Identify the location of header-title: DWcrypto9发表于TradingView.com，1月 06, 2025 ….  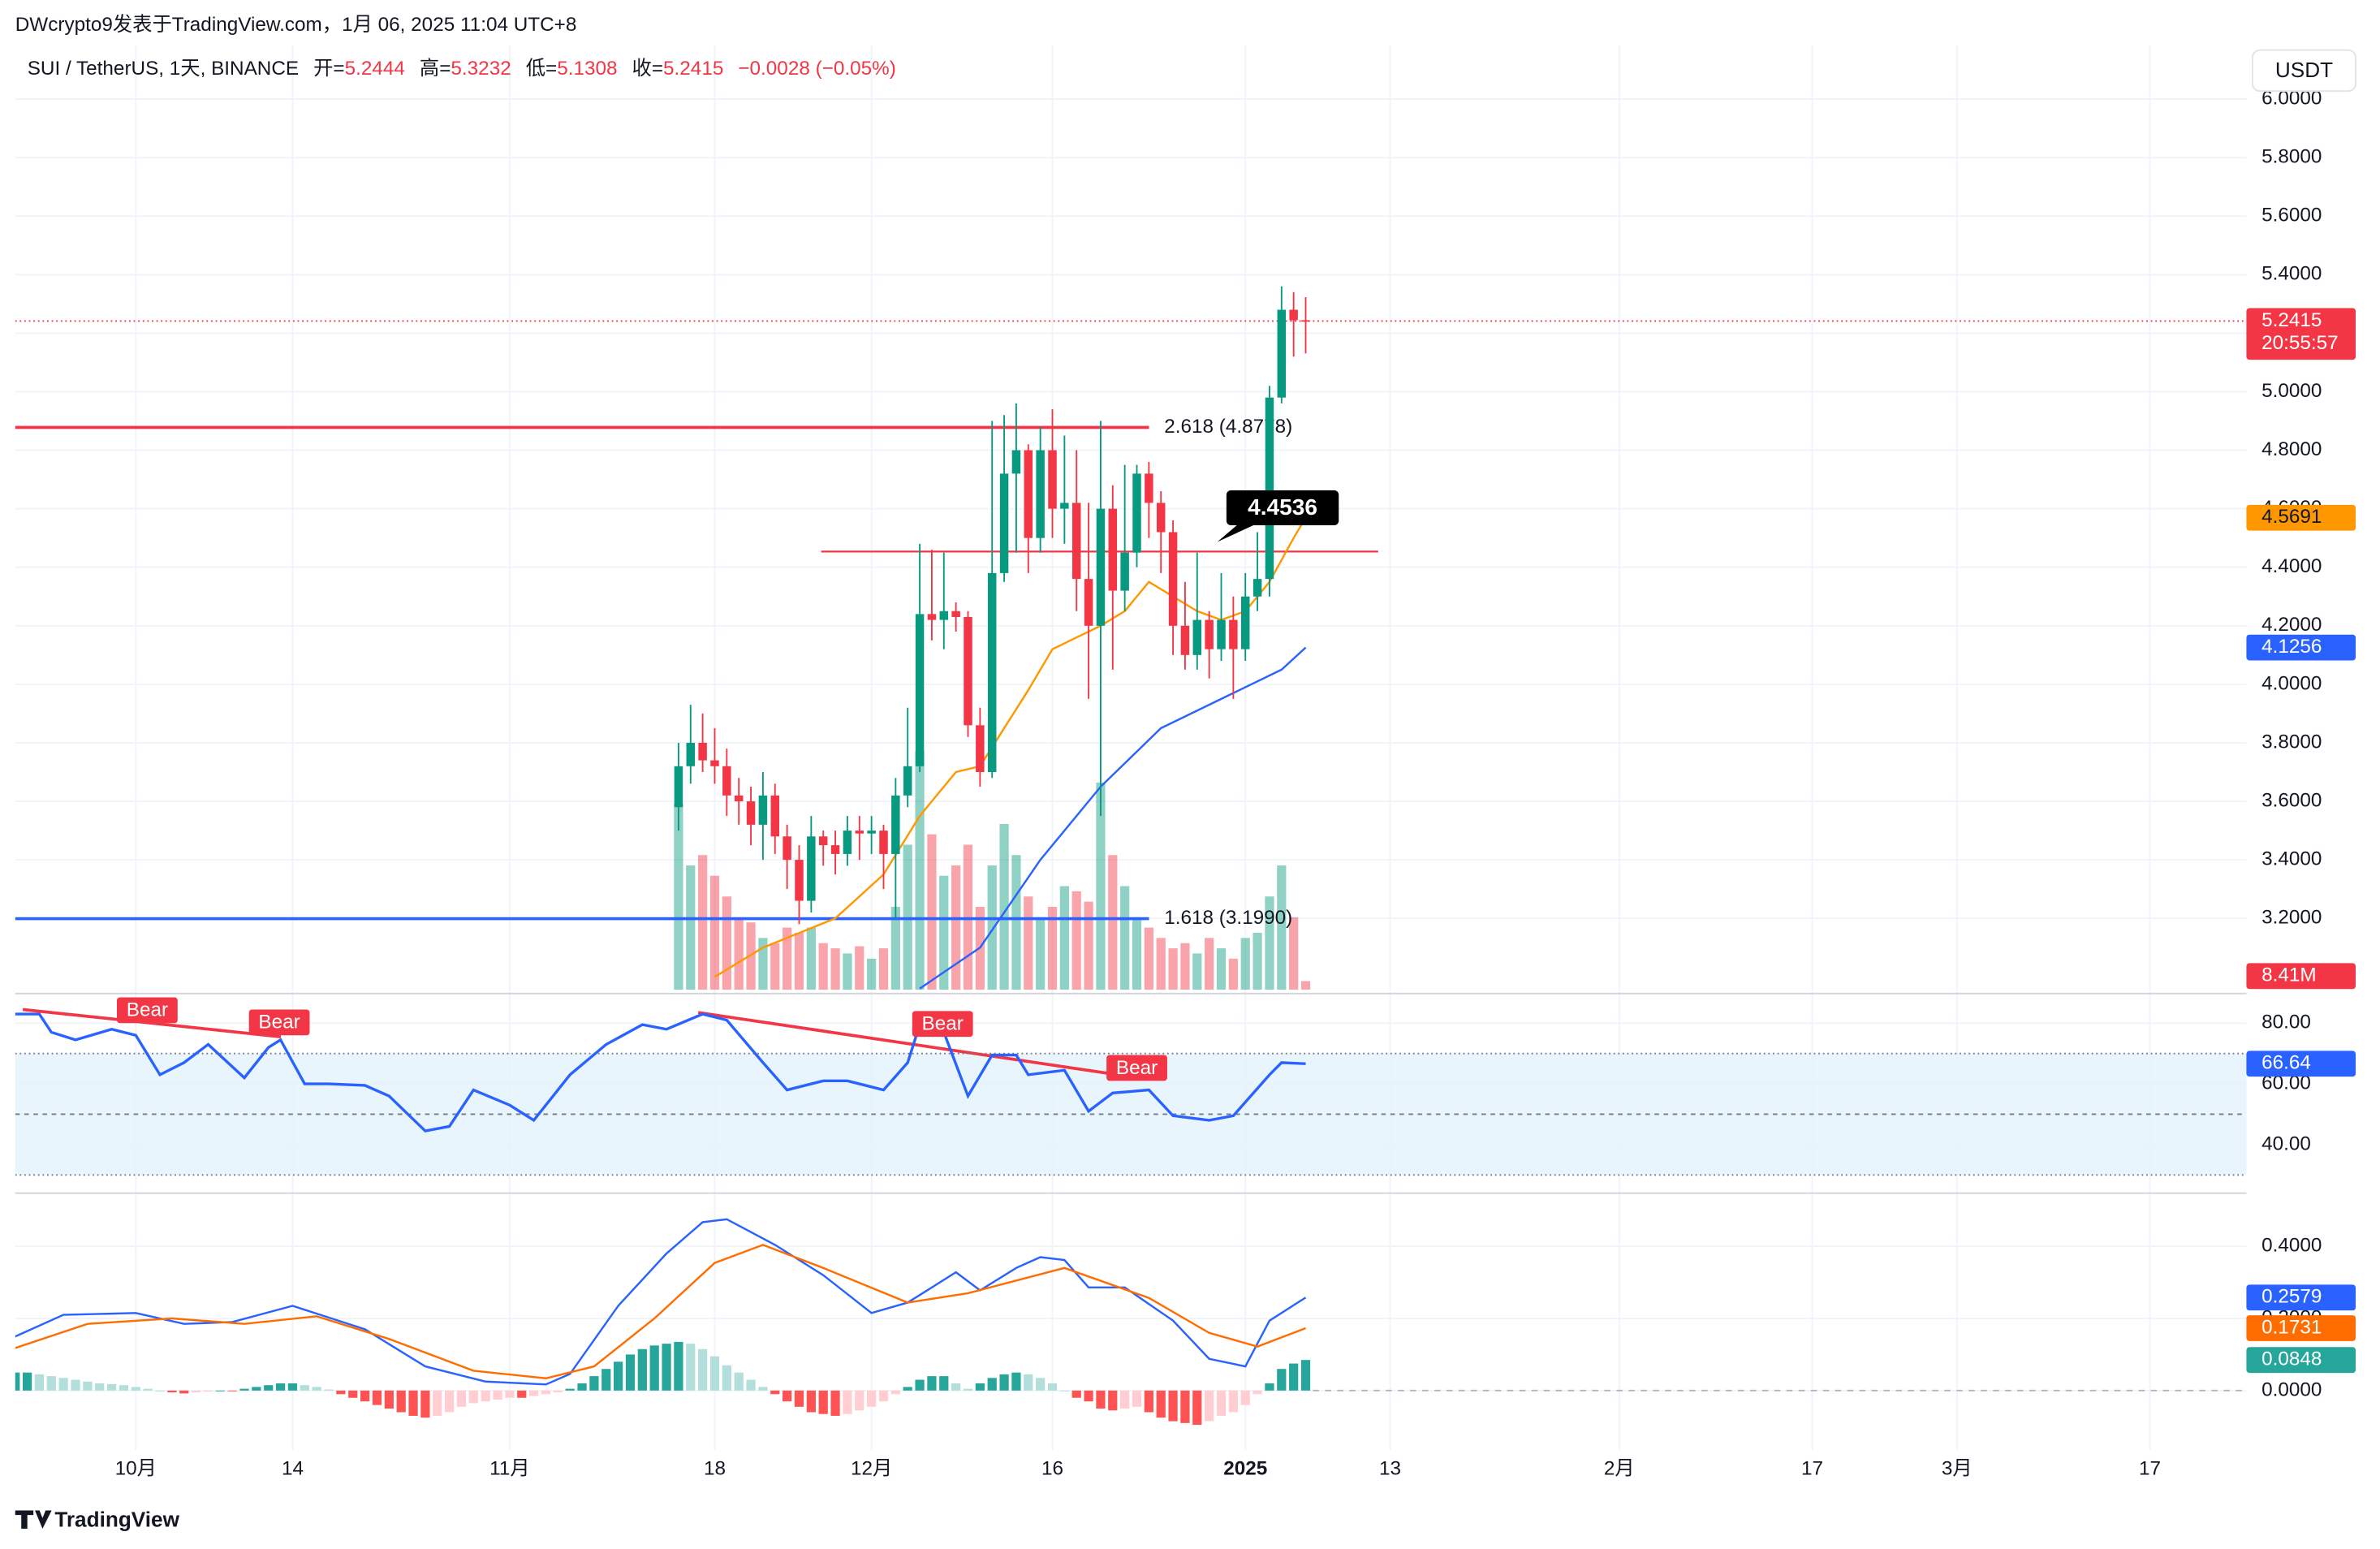
(296, 25).